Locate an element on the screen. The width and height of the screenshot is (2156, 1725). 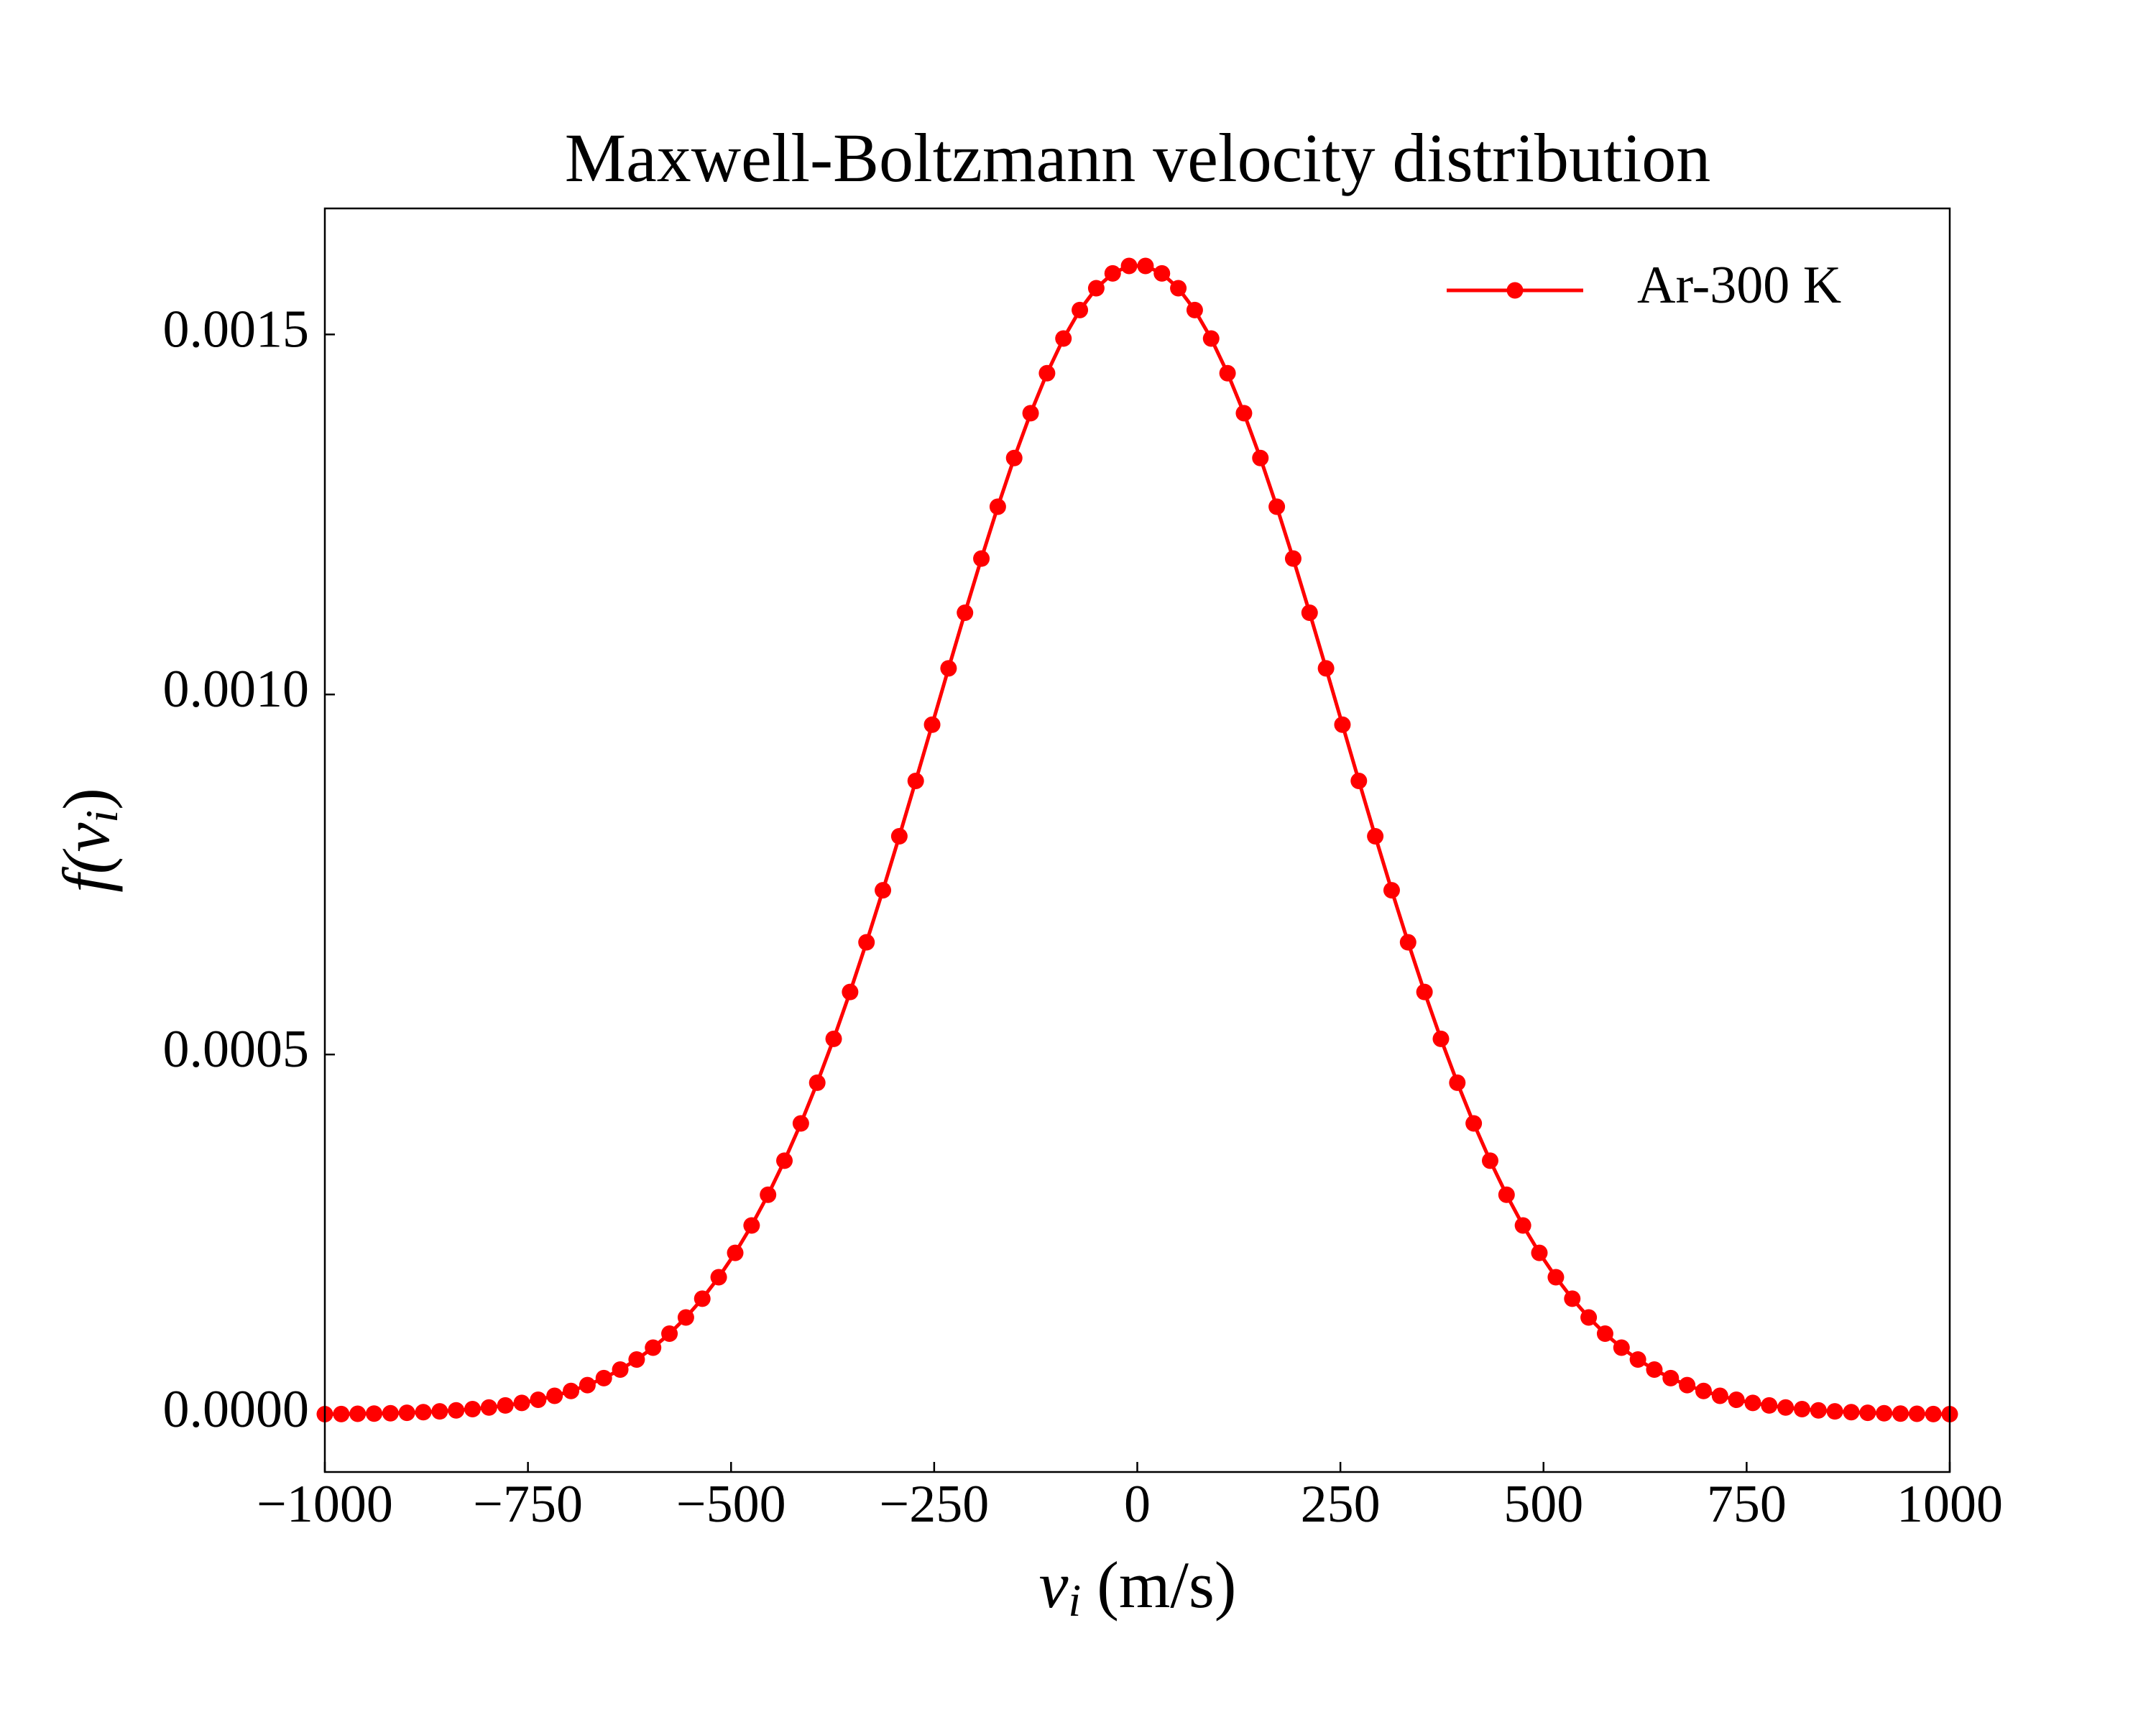
x-tick-label: 750 is located at coordinates (1747, 1504).